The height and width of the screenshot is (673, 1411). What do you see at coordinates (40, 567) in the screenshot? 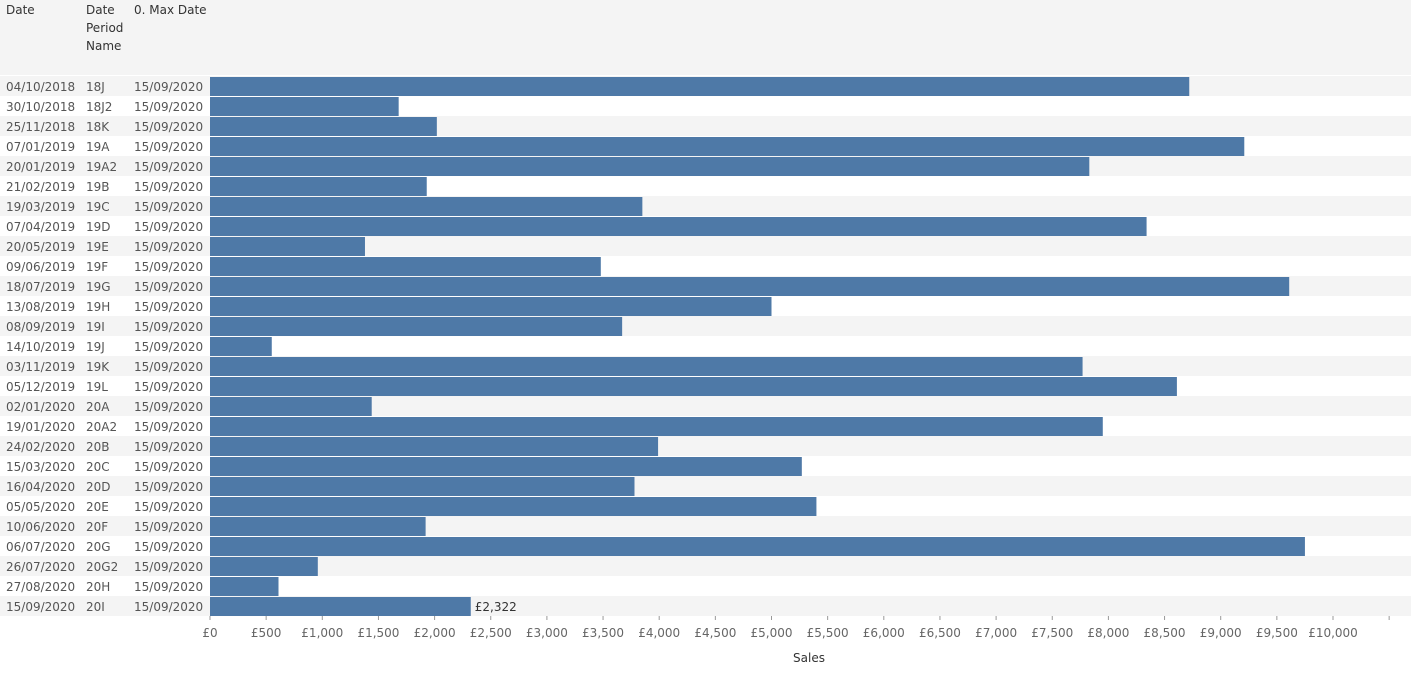
I see `row-date-label: 26/07/2020` at bounding box center [40, 567].